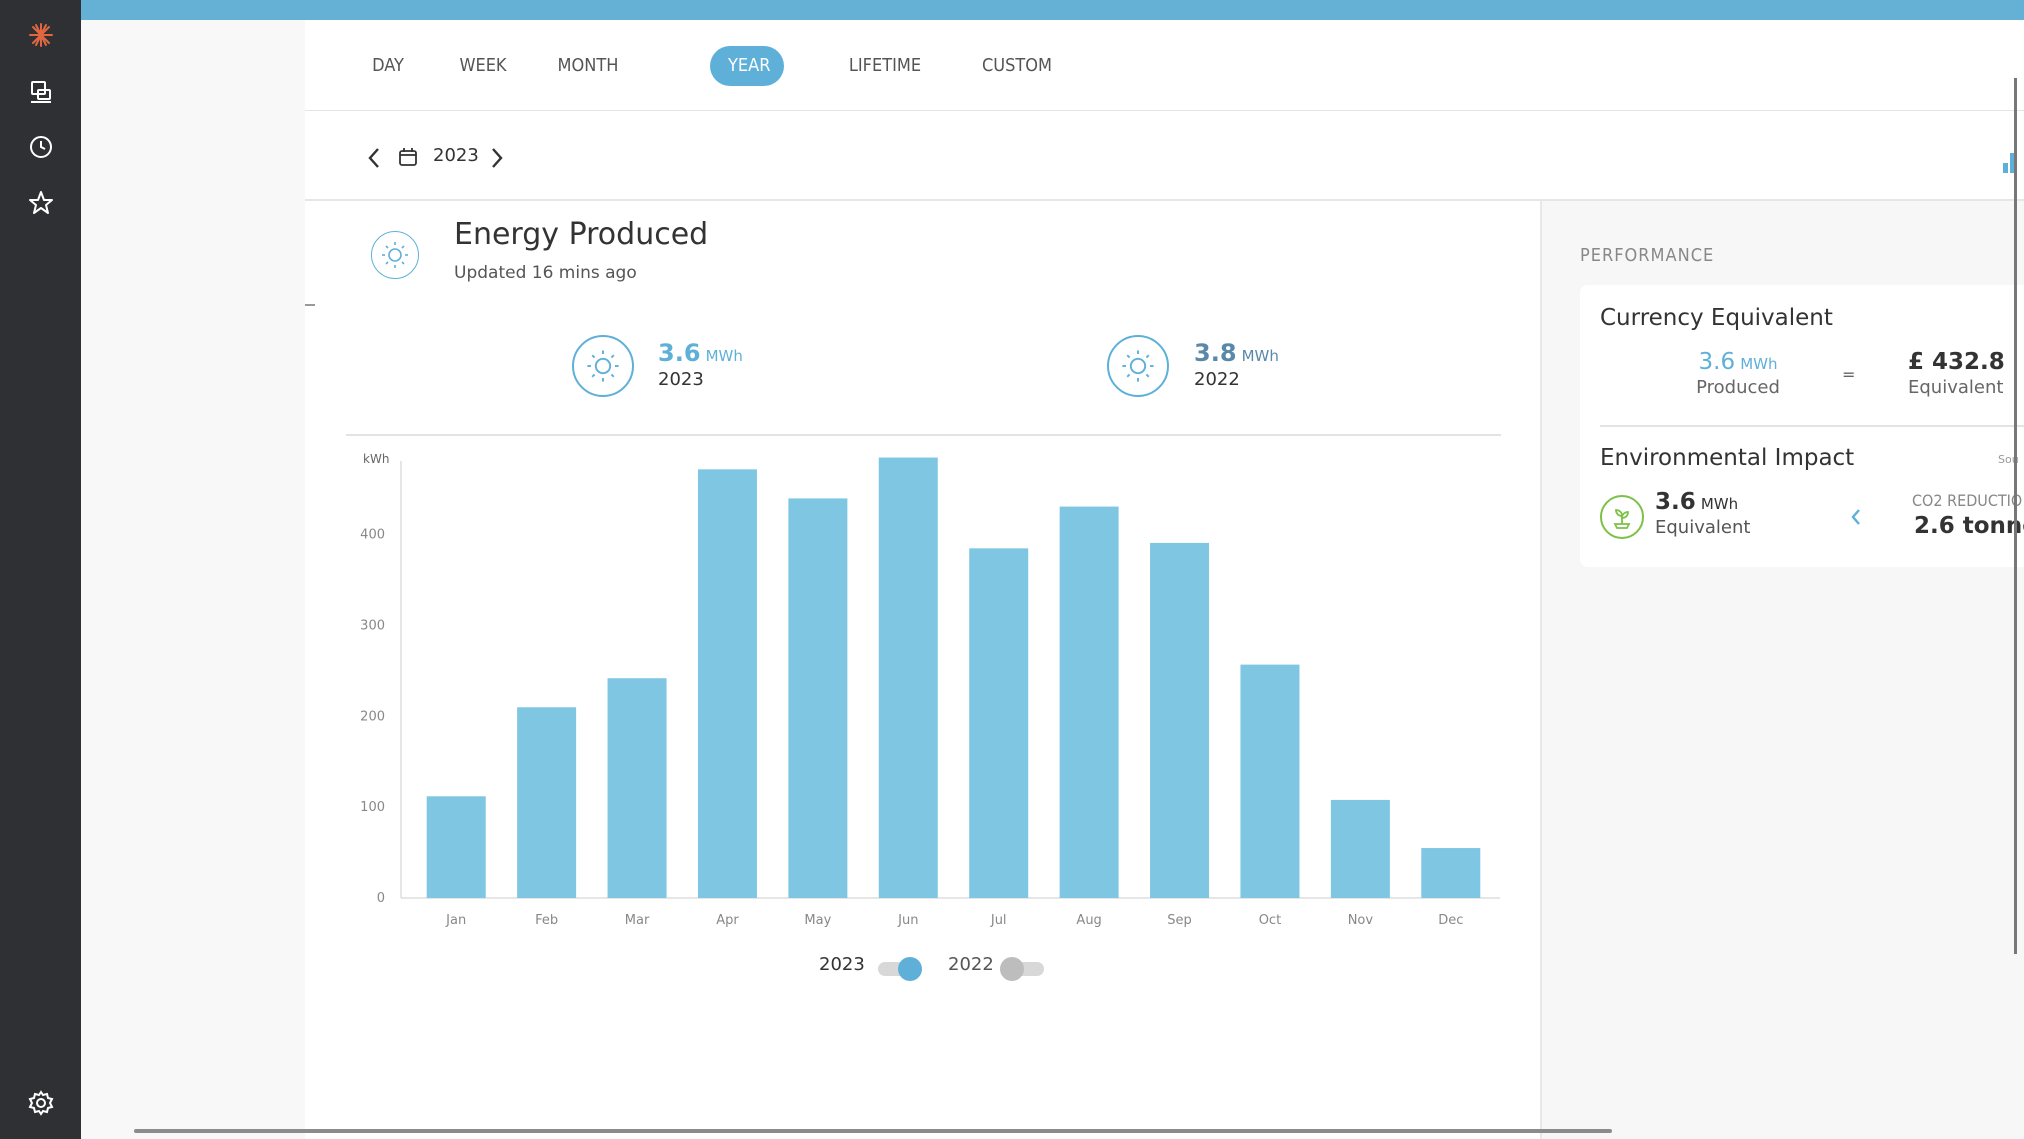 The image size is (2024, 1139). What do you see at coordinates (372, 626) in the screenshot?
I see `y-tick-label: 300` at bounding box center [372, 626].